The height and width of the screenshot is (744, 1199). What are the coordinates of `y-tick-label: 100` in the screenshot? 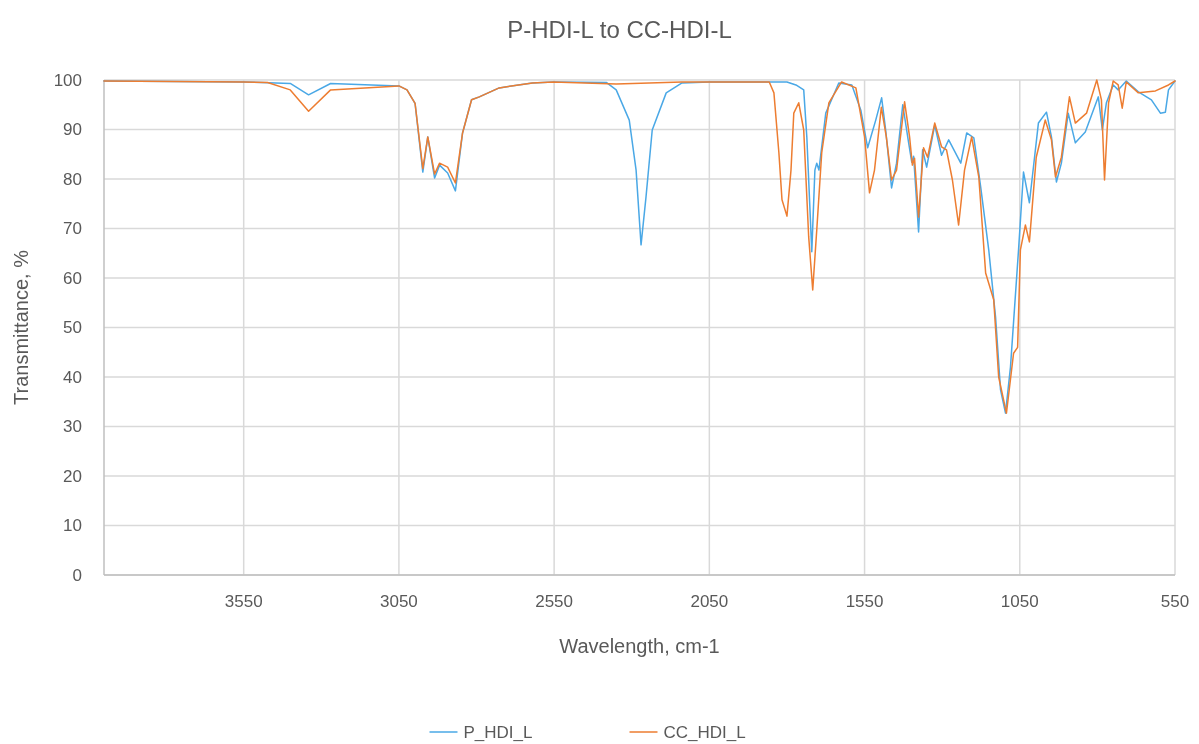 It's located at (67, 80).